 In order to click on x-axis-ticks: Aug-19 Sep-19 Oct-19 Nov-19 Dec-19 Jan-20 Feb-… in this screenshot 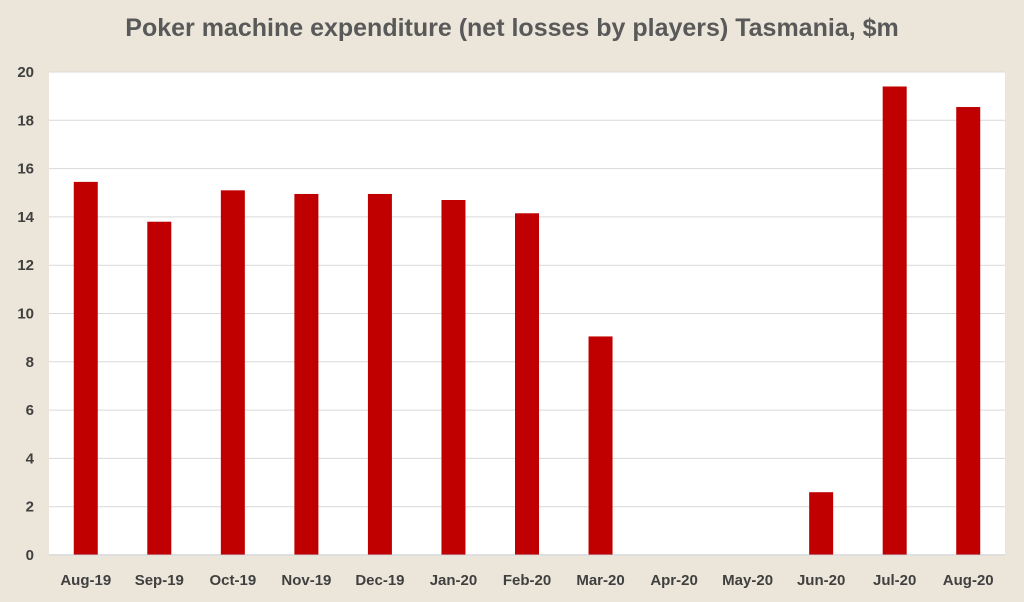, I will do `click(526, 580)`.